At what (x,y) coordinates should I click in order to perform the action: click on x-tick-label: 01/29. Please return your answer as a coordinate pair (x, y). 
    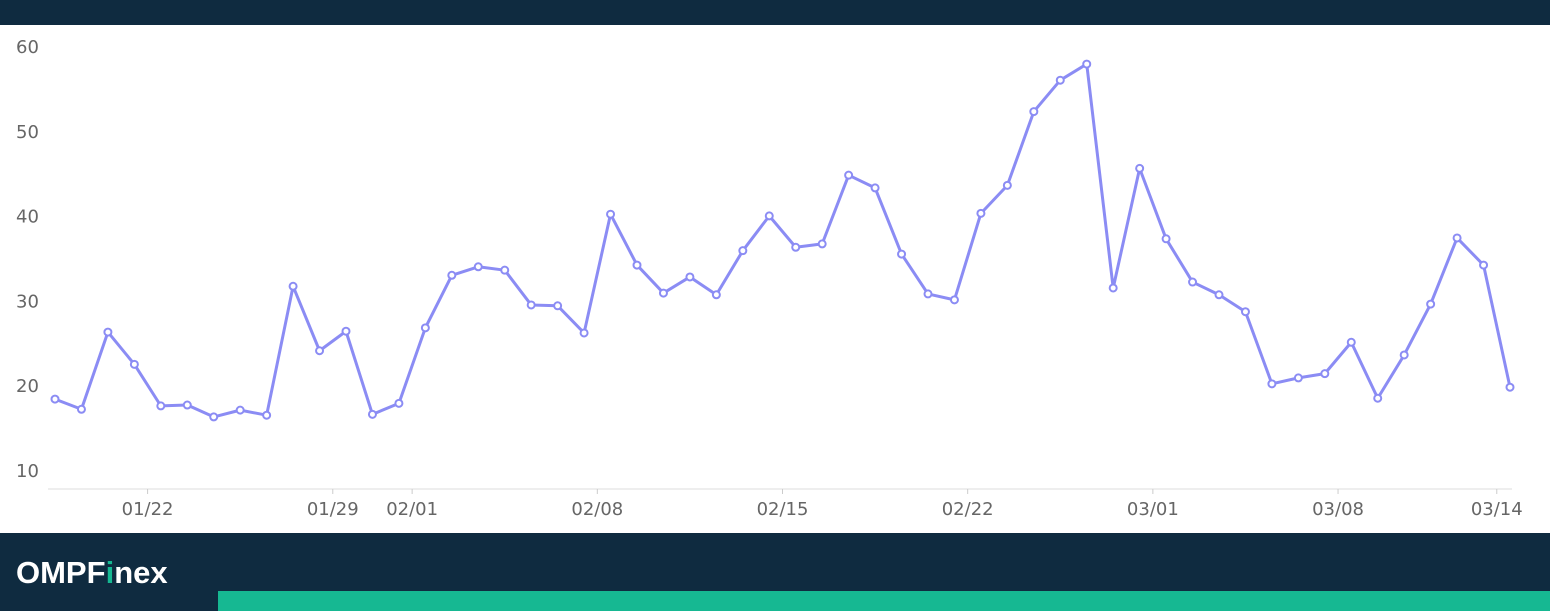
    Looking at the image, I should click on (333, 509).